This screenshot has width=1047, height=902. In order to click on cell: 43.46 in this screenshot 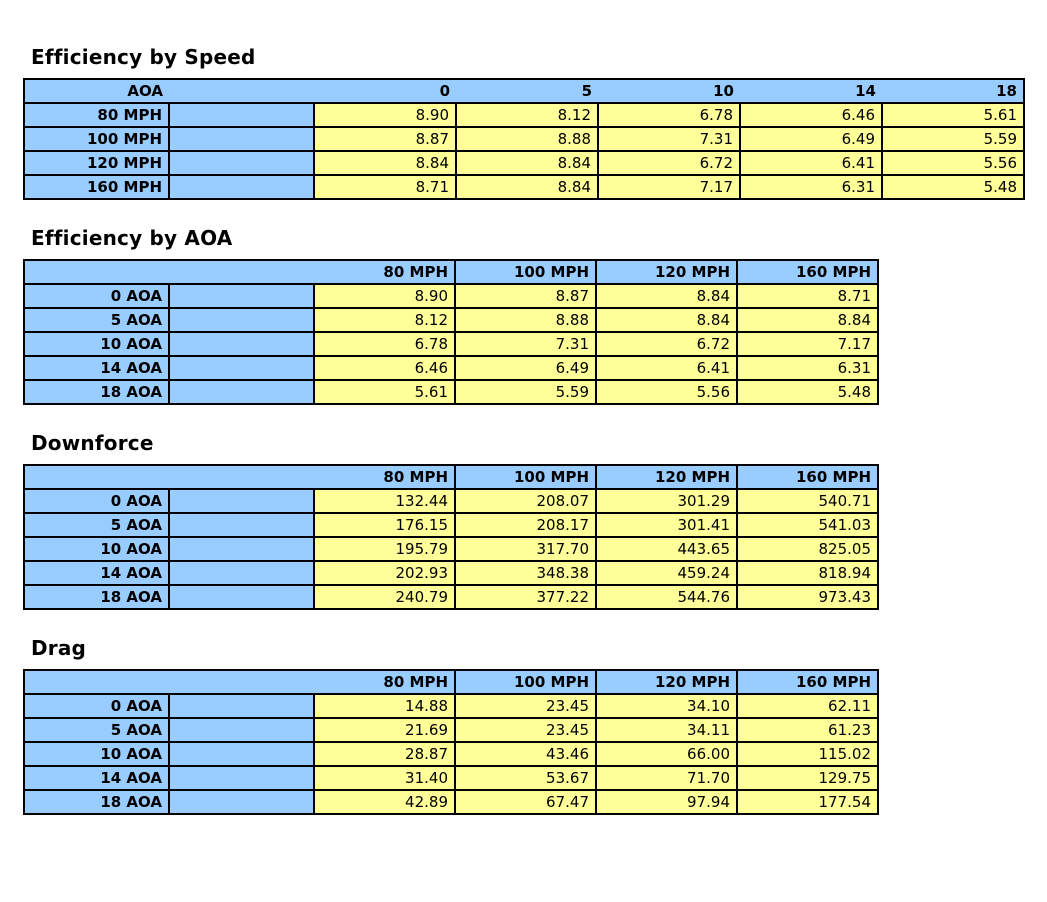, I will do `click(525, 754)`.